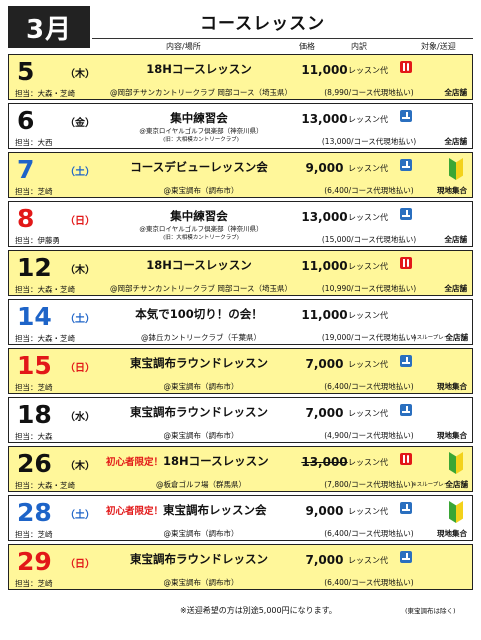 Image resolution: width=481 pixels, height=640 pixels. What do you see at coordinates (369, 288) in the screenshot?
I see `course-fee-note: (10,990/コース代現地払い)` at bounding box center [369, 288].